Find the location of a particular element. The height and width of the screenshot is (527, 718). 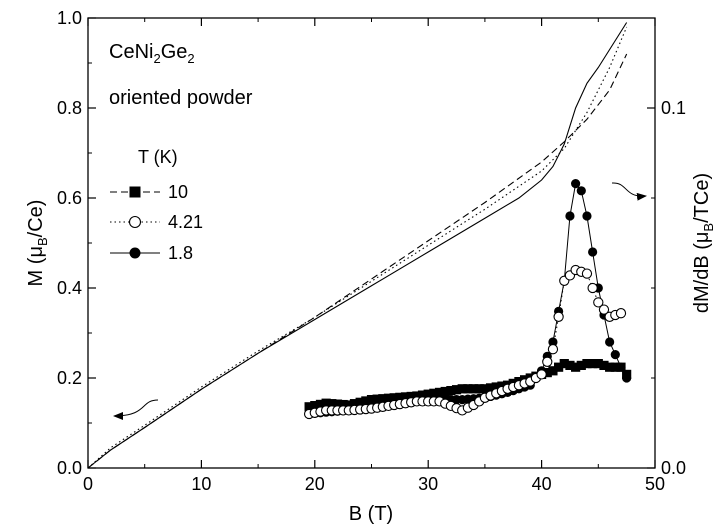

right-y-axis: 0.0 0.1 is located at coordinates (666, 288).